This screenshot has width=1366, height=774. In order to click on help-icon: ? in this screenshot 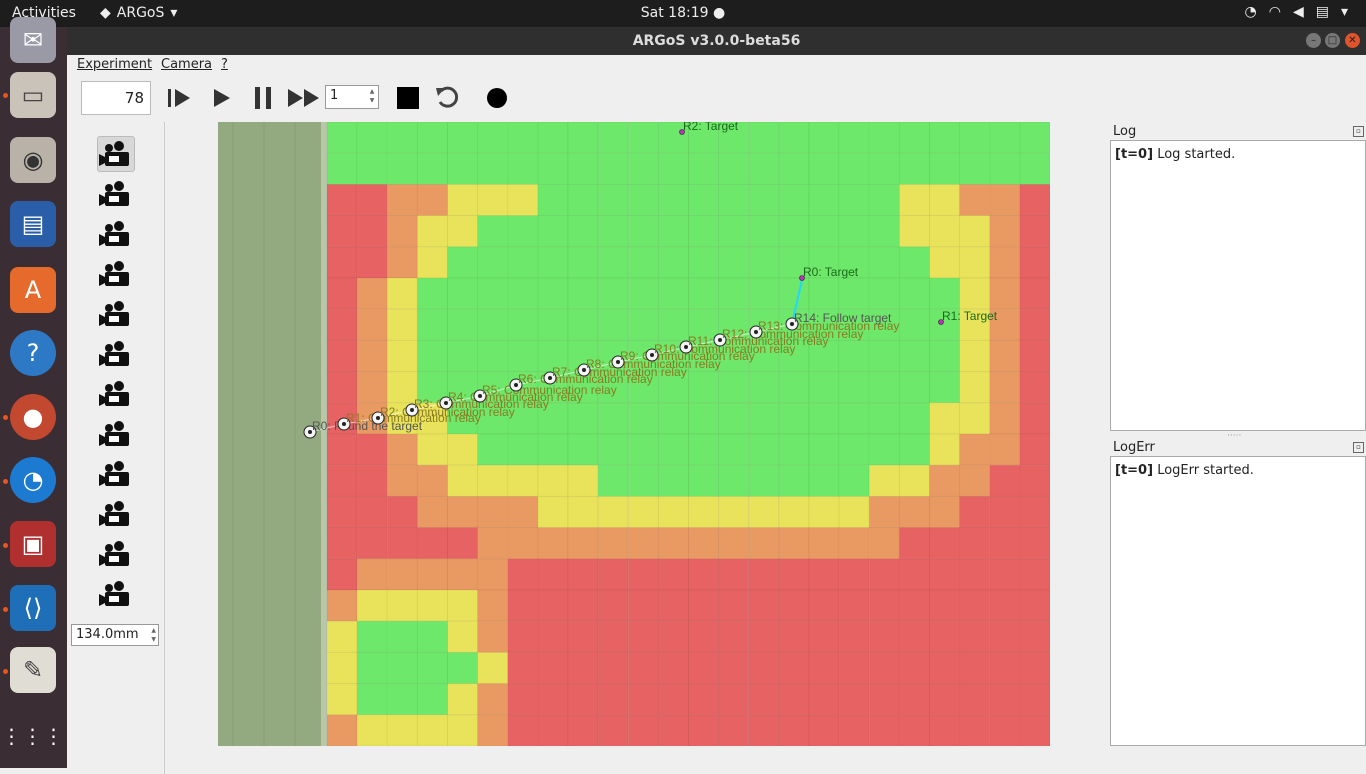, I will do `click(33, 353)`.